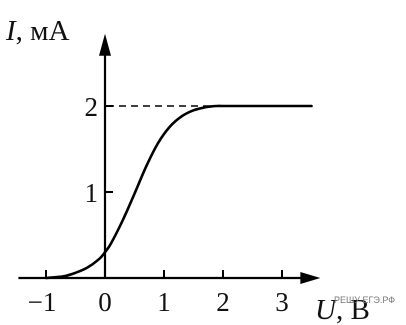  What do you see at coordinates (99, 150) in the screenshot?
I see `y-ticks: 12` at bounding box center [99, 150].